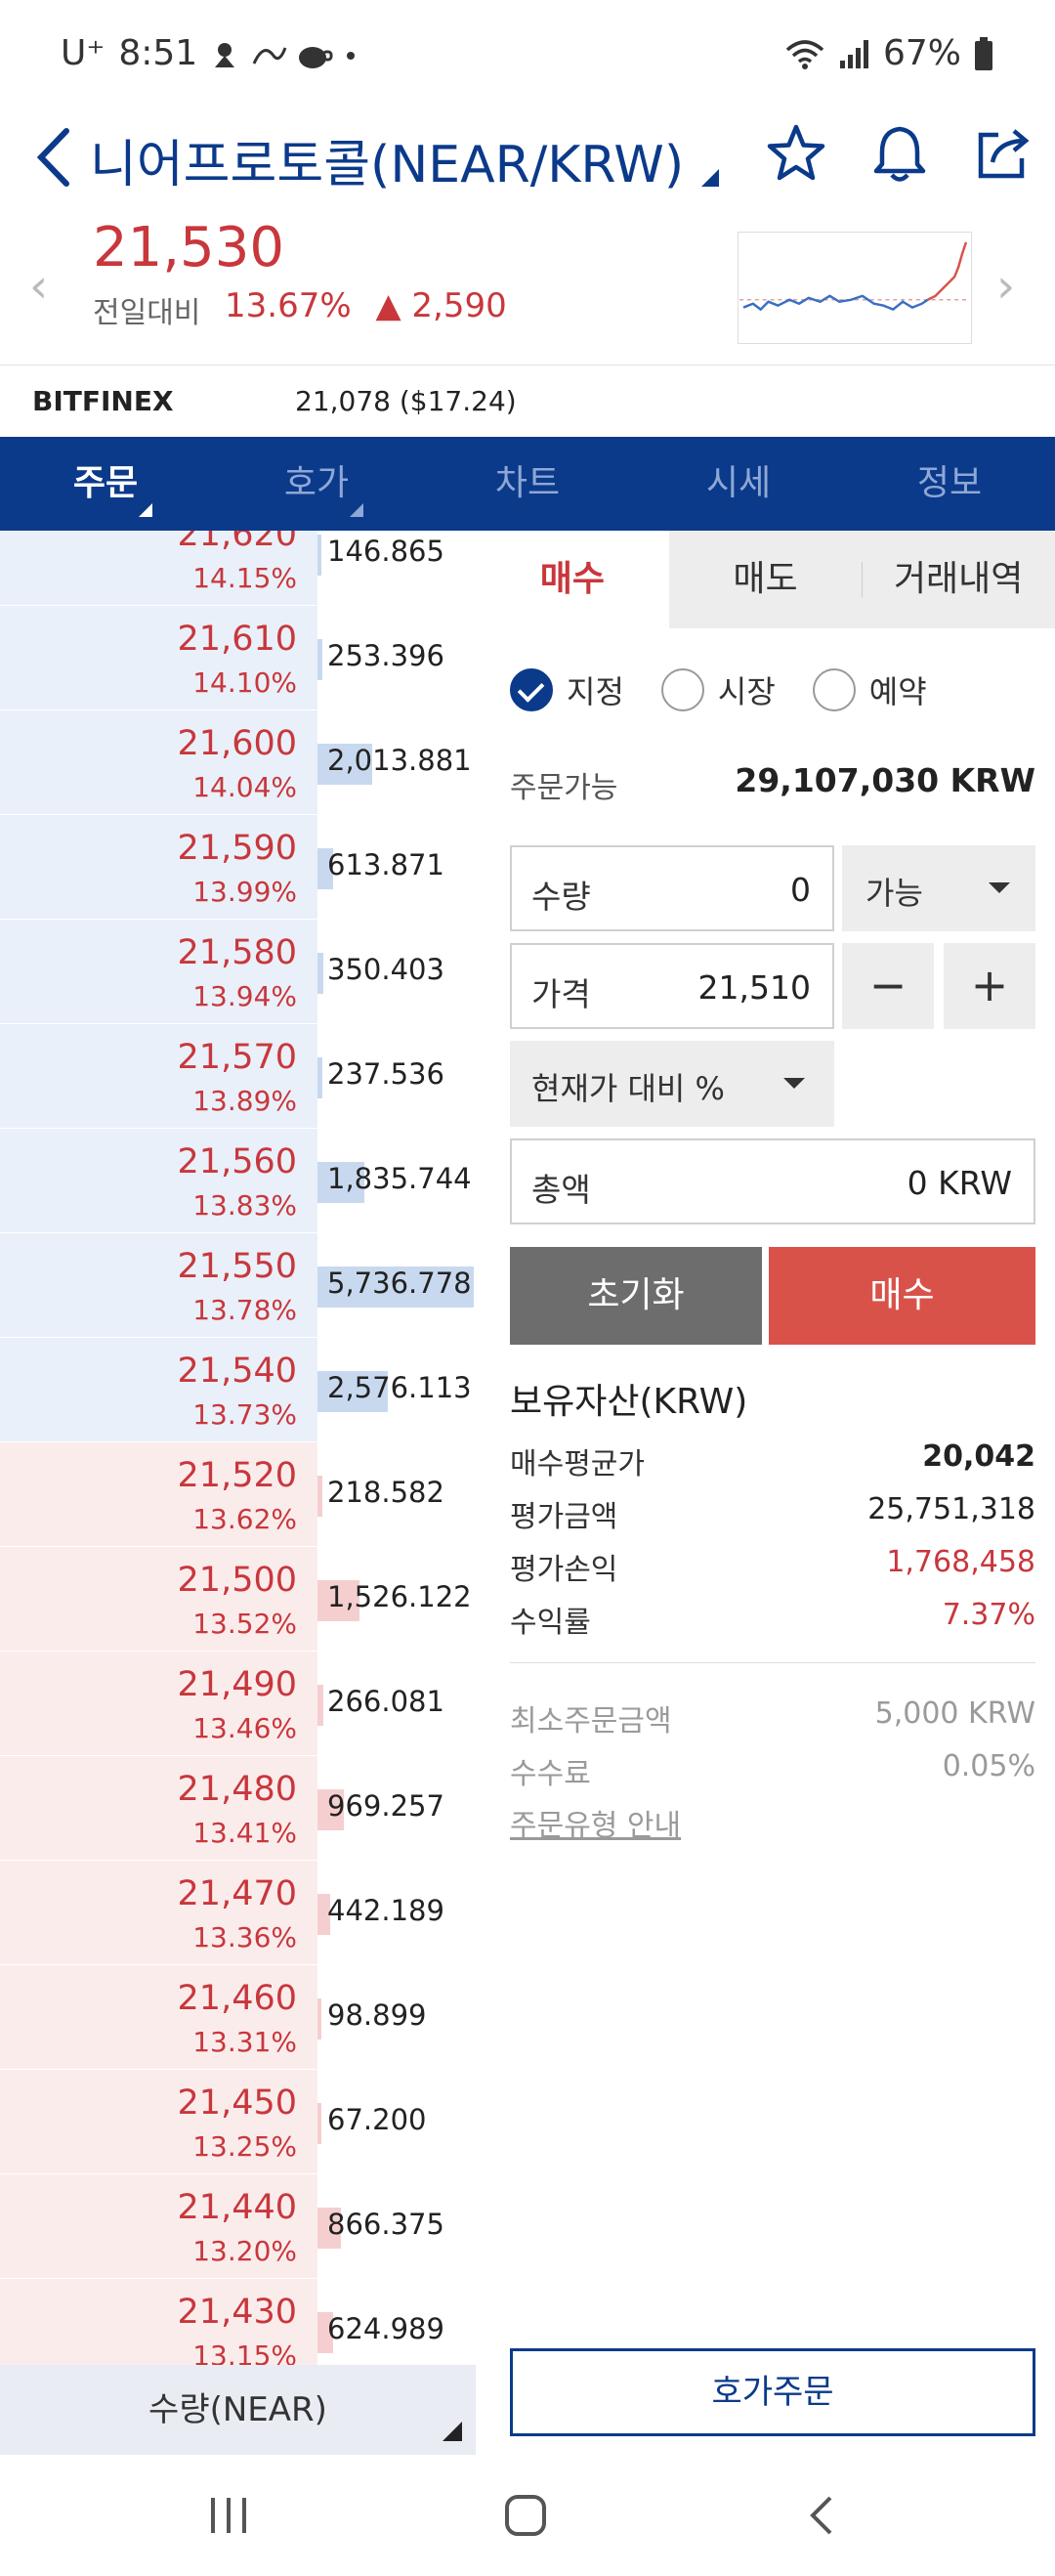 The width and height of the screenshot is (1055, 2576). Describe the element at coordinates (804, 54) in the screenshot. I see `wifi-icon` at that location.